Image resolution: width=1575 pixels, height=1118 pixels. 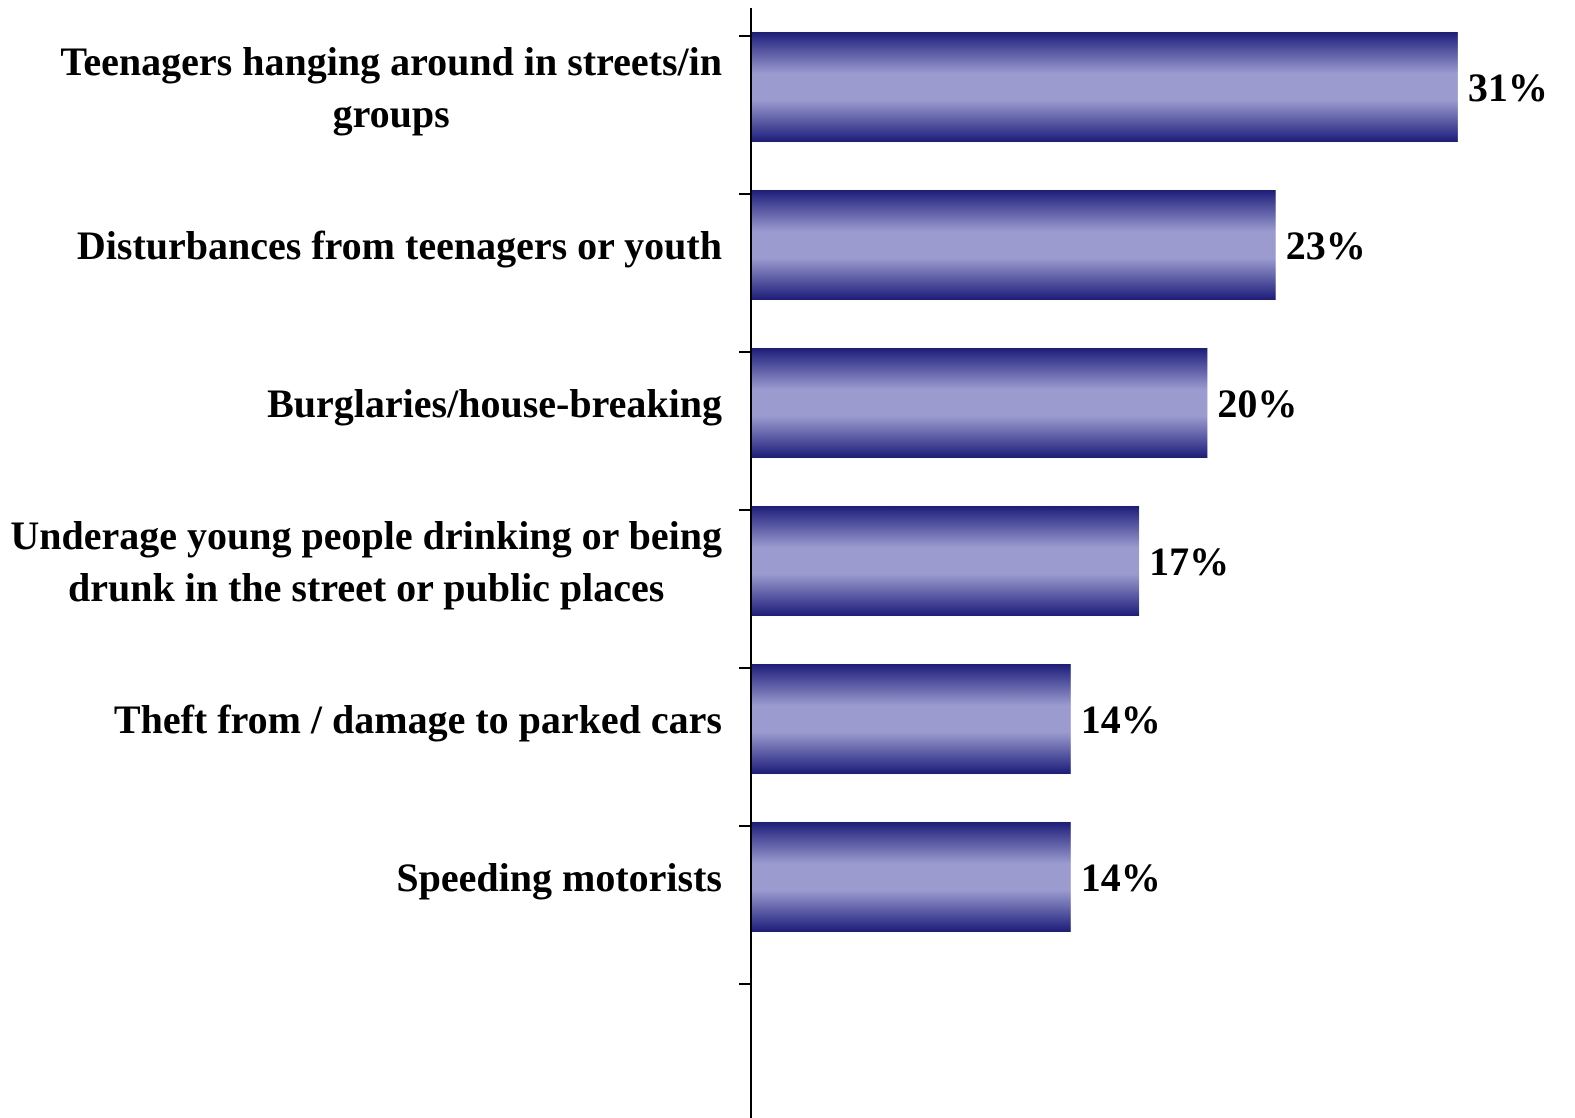 I want to click on category-label-line: Theft from / damage to parked cars, so click(x=418, y=719).